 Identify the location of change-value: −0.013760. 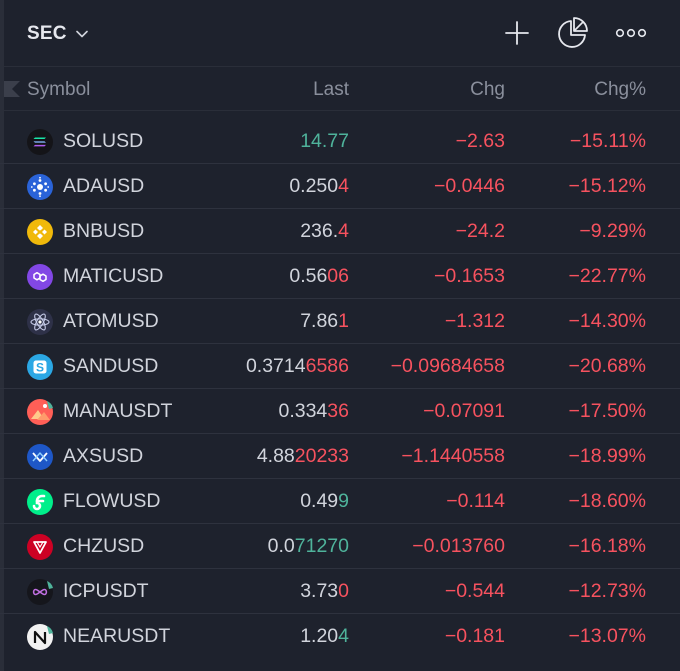
(458, 546).